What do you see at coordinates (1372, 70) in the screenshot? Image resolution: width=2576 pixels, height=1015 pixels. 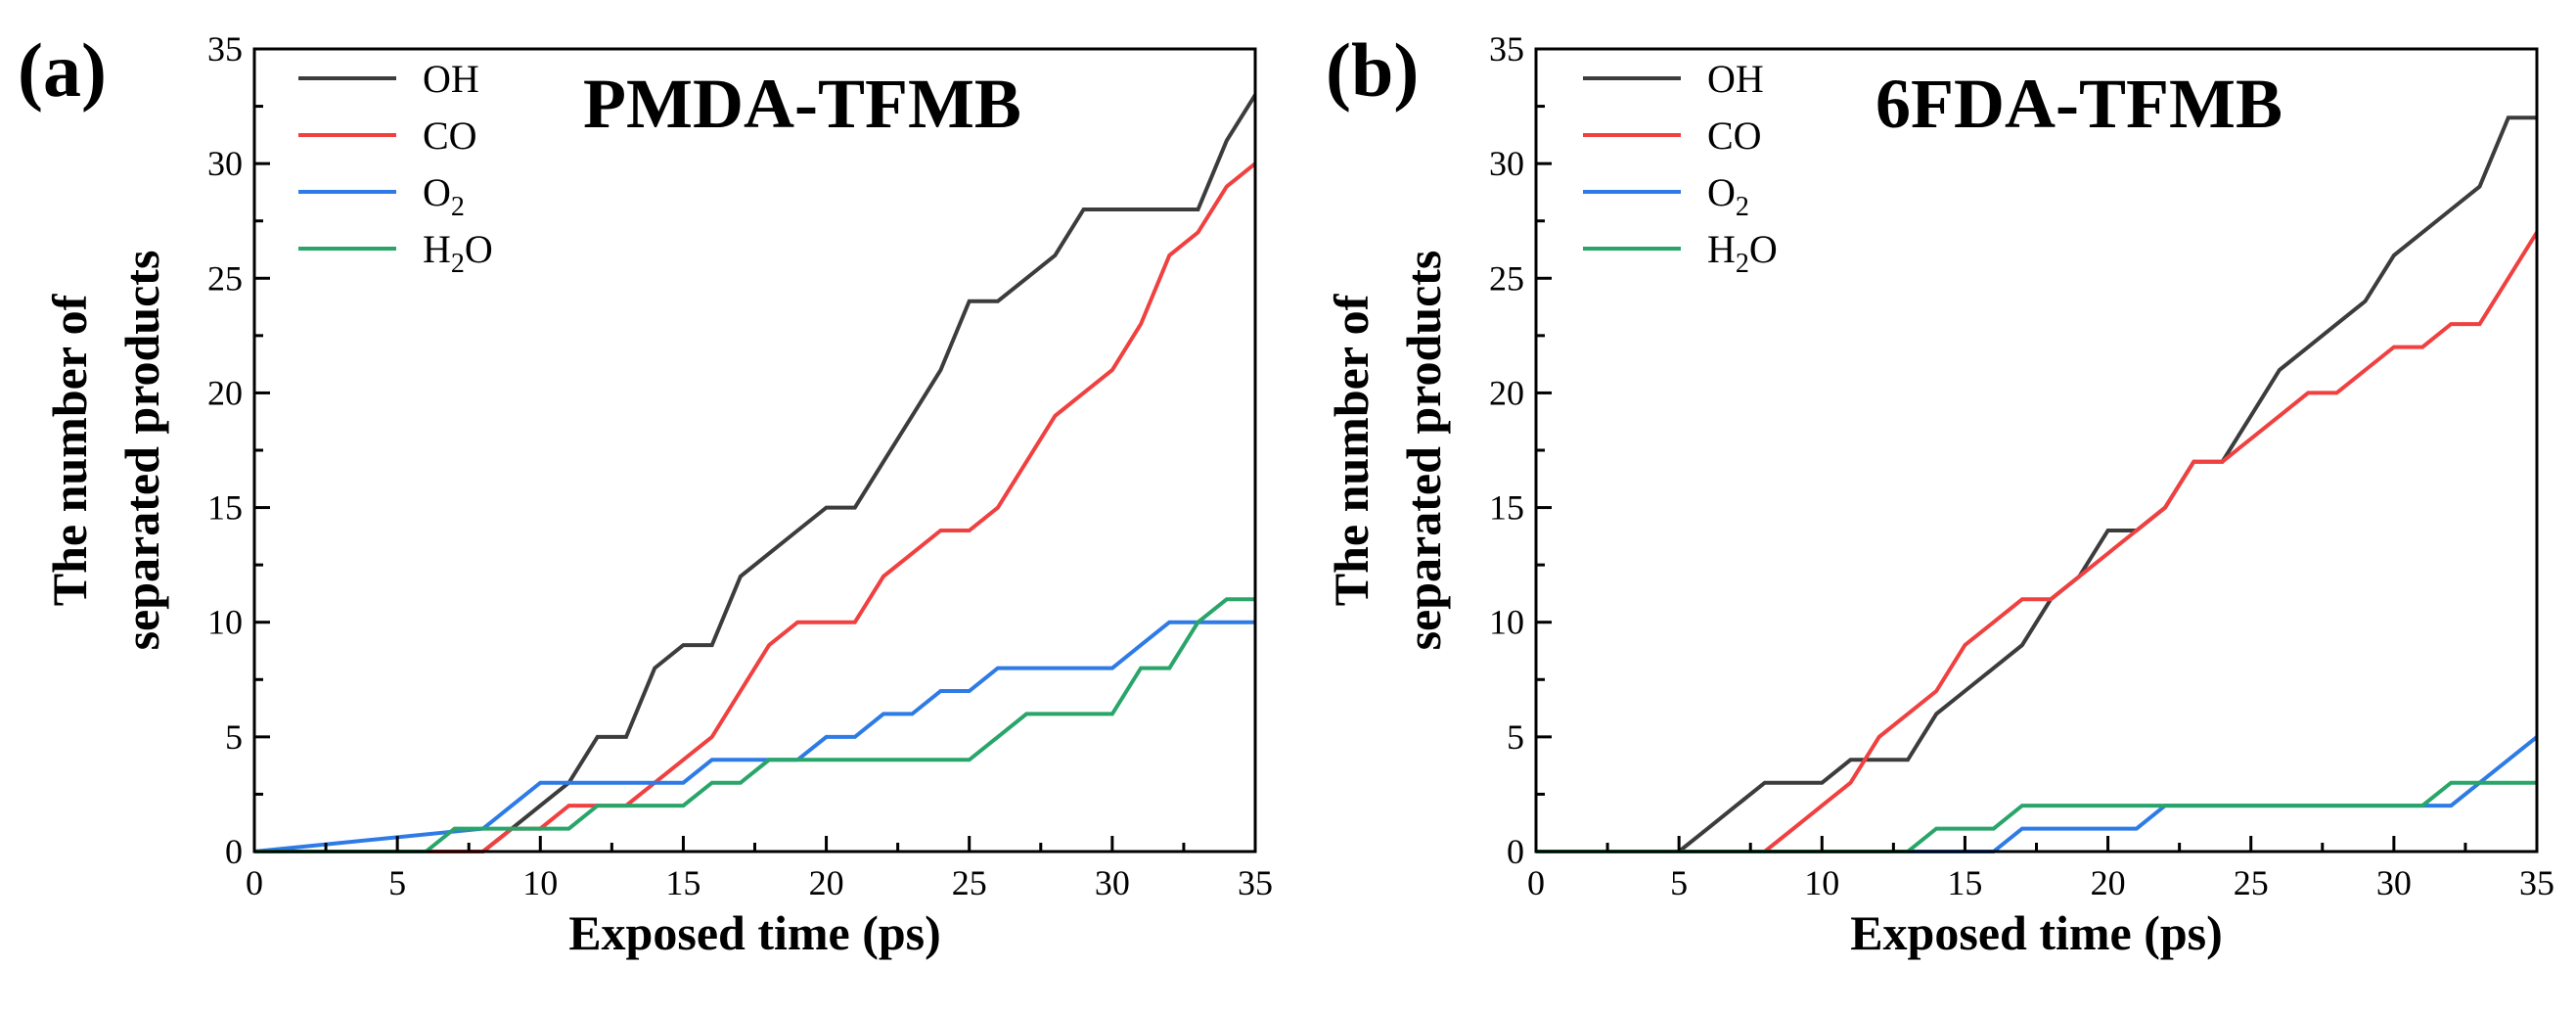 I see `panel-label: (b)` at bounding box center [1372, 70].